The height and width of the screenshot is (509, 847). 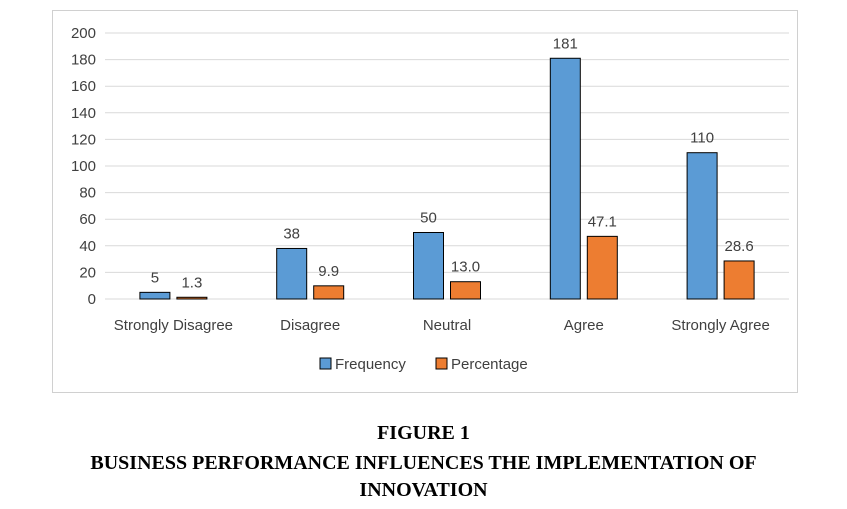 I want to click on legend-swatch-percentage, so click(x=441, y=363).